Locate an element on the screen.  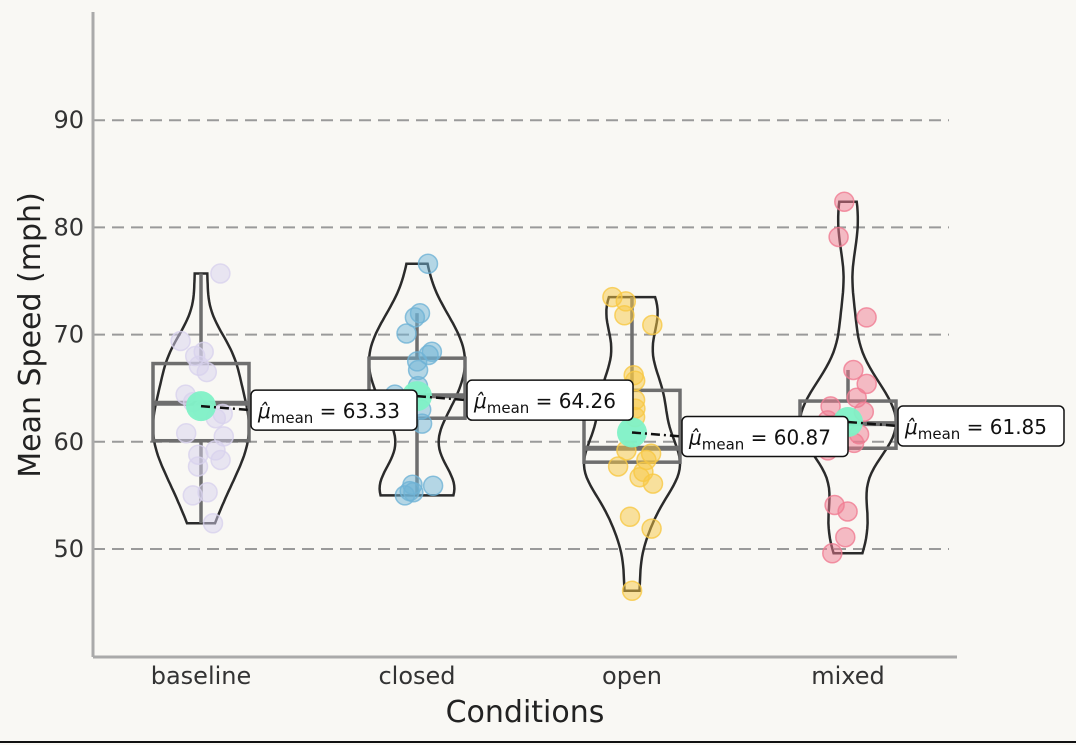
mean-label-box-baseline is located at coordinates (334, 410).